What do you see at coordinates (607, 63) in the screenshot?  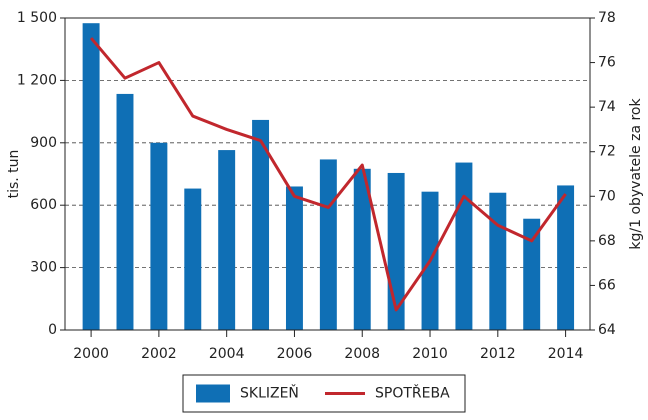 I see `y2-tick-label: 76` at bounding box center [607, 63].